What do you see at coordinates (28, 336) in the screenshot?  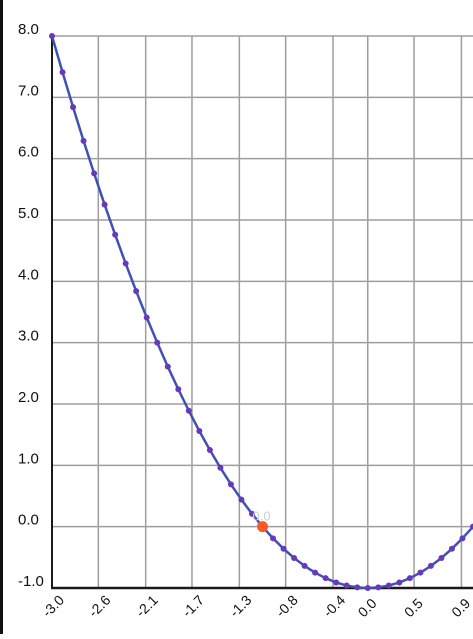 I see `y-tick-label: 3.0` at bounding box center [28, 336].